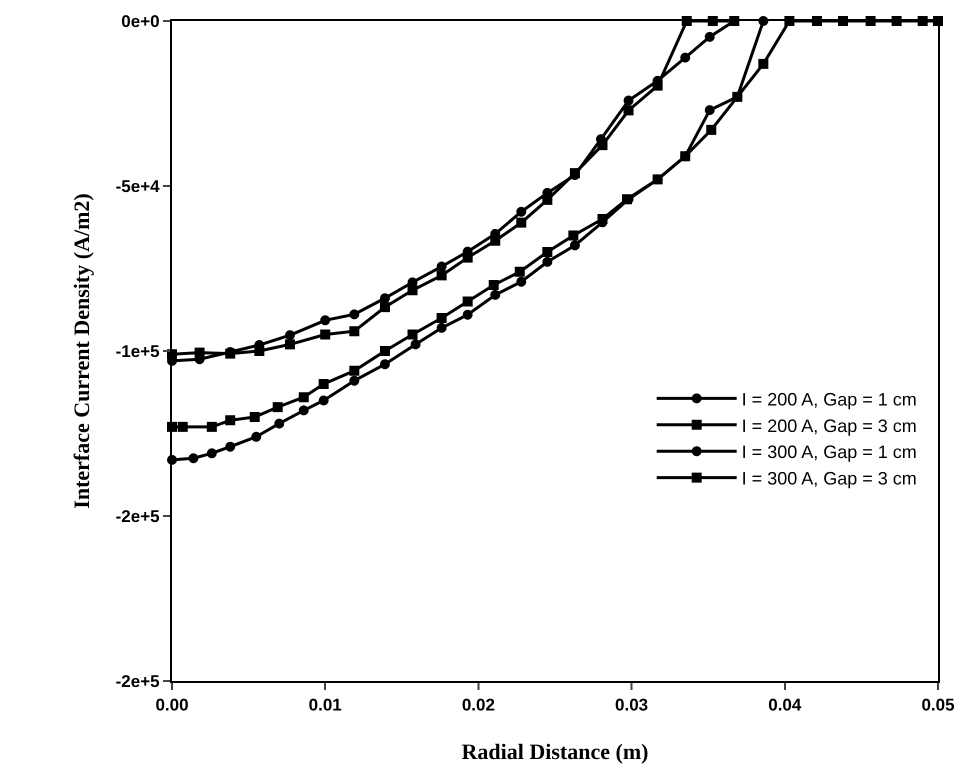  Describe the element at coordinates (829, 452) in the screenshot. I see `legend-label: I = 300 A, Gap = 1 cm` at that location.